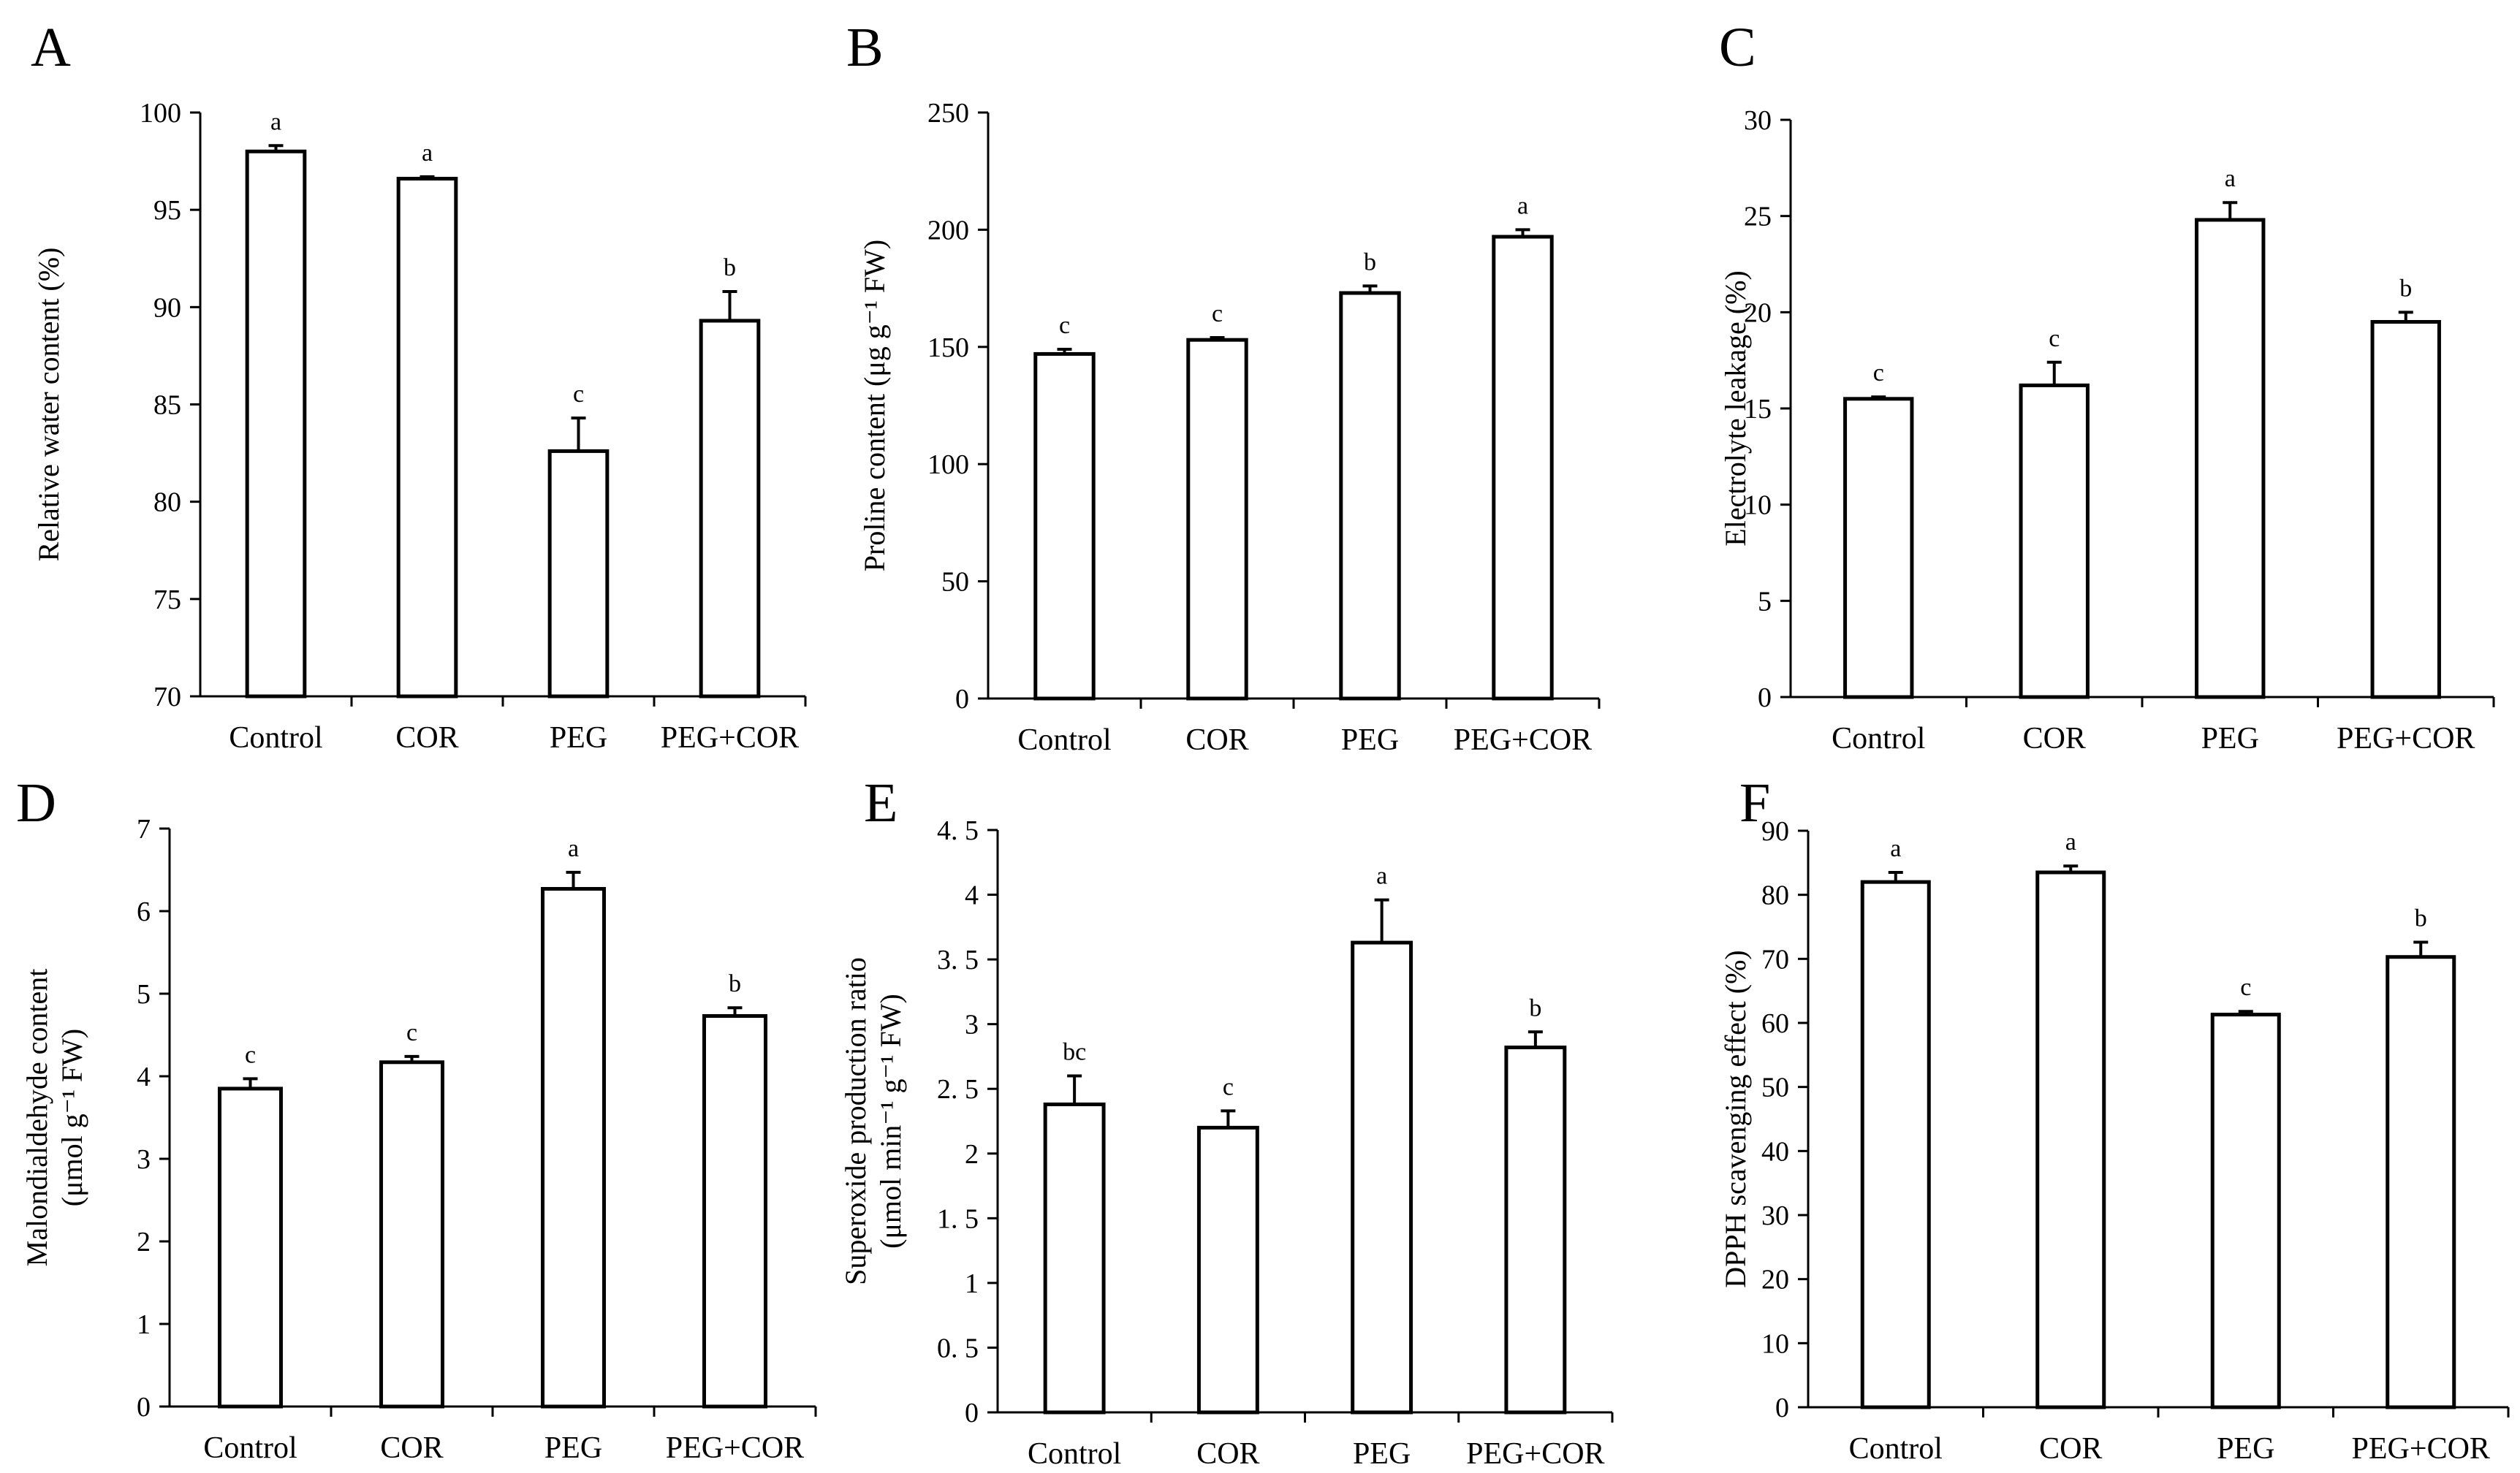 This screenshot has width=2520, height=1473. What do you see at coordinates (948, 230) in the screenshot?
I see `y-tick-label: 200` at bounding box center [948, 230].